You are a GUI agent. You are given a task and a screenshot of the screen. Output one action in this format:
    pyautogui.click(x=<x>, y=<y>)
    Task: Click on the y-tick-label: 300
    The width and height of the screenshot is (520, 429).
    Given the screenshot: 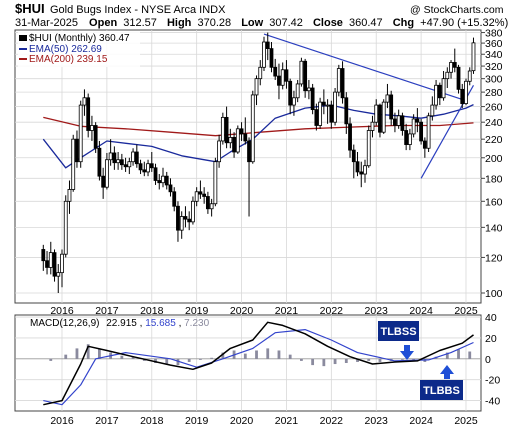 What is the action you would take?
    pyautogui.click(x=494, y=80)
    